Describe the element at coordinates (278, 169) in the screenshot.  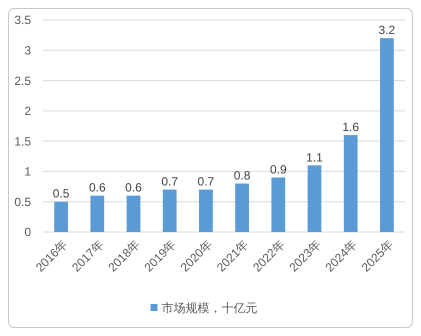
I see `data-label: 0.9` at that location.